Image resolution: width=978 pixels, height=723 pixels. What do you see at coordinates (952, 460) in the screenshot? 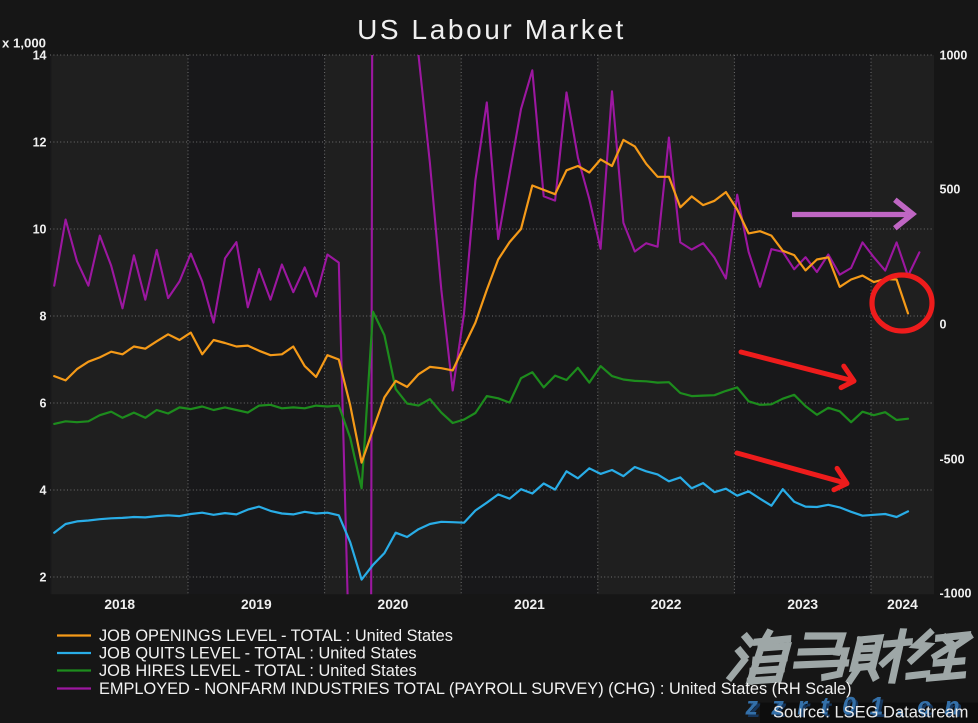
I see `svg-text: -500` at bounding box center [952, 460].